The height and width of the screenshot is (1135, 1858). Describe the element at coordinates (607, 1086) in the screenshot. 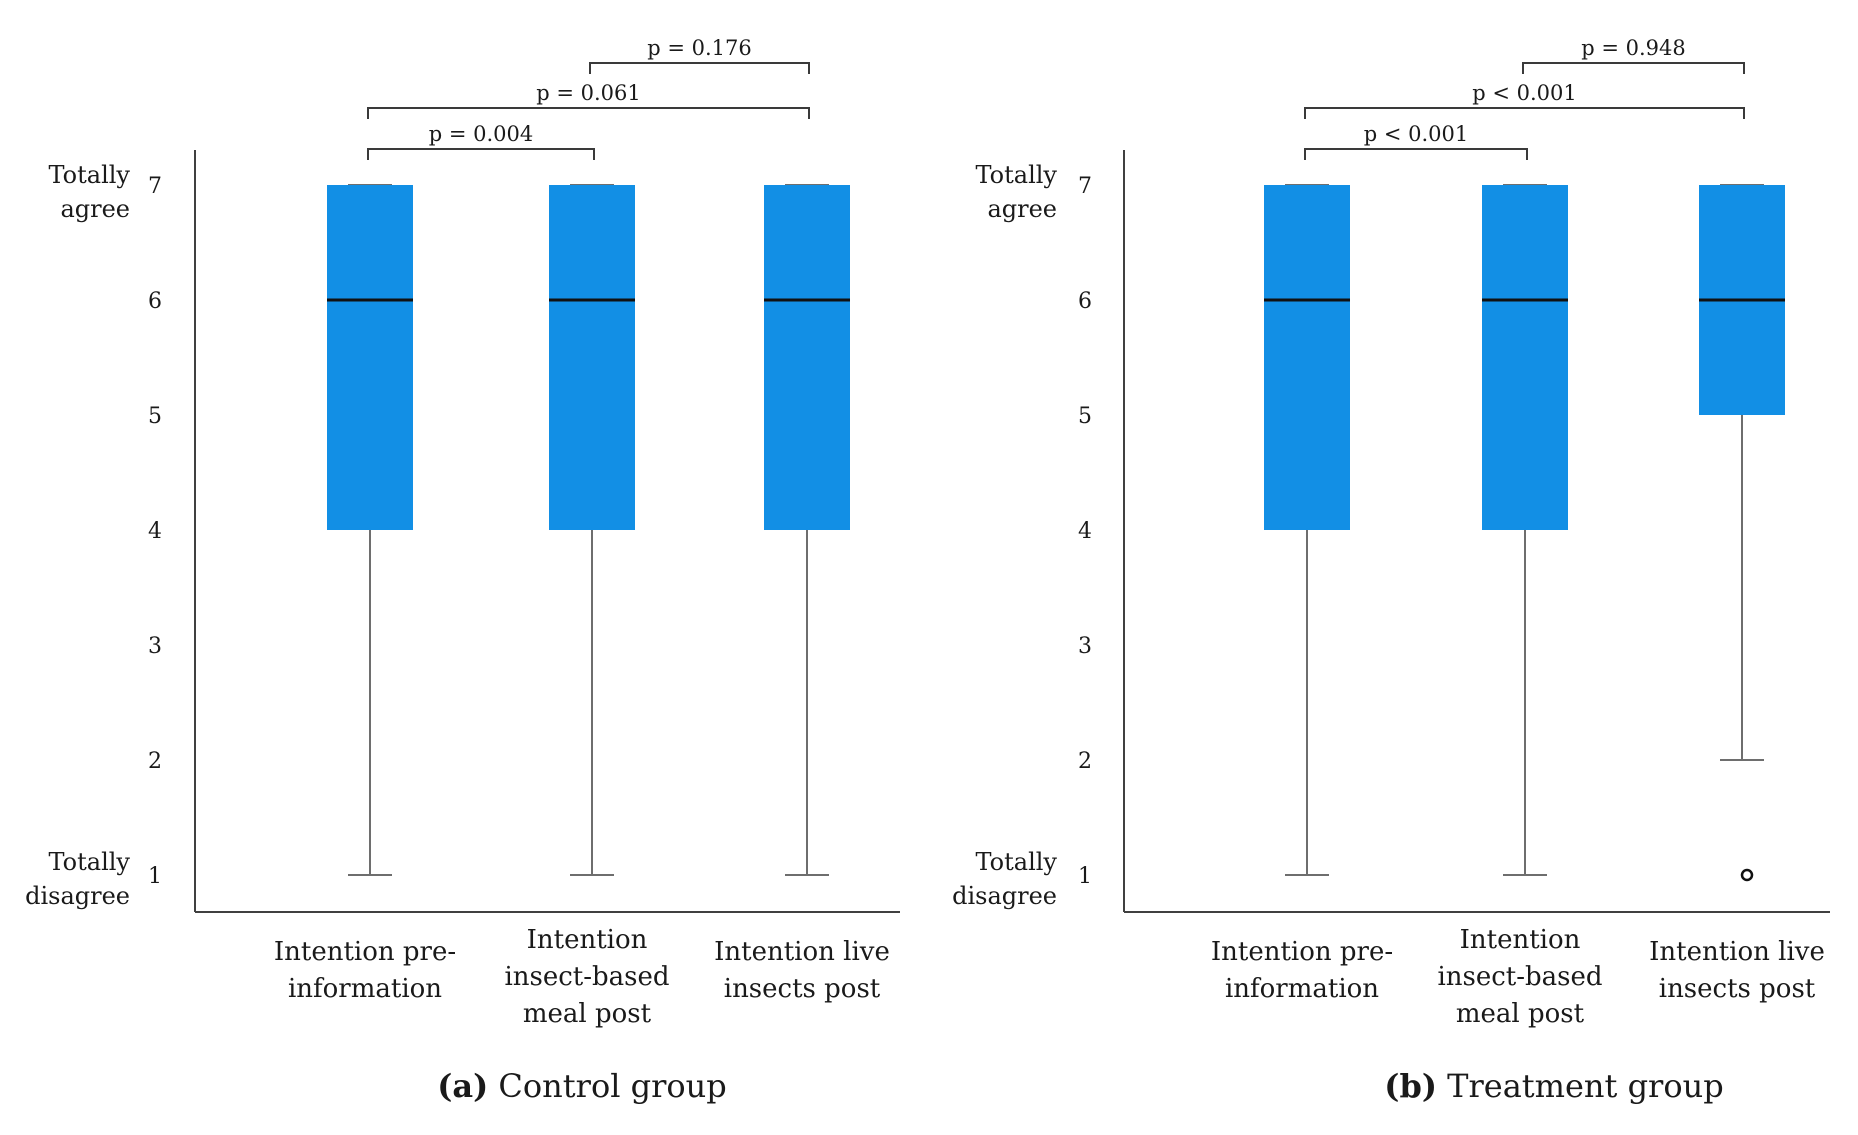

I see `caption-text: Control group` at that location.